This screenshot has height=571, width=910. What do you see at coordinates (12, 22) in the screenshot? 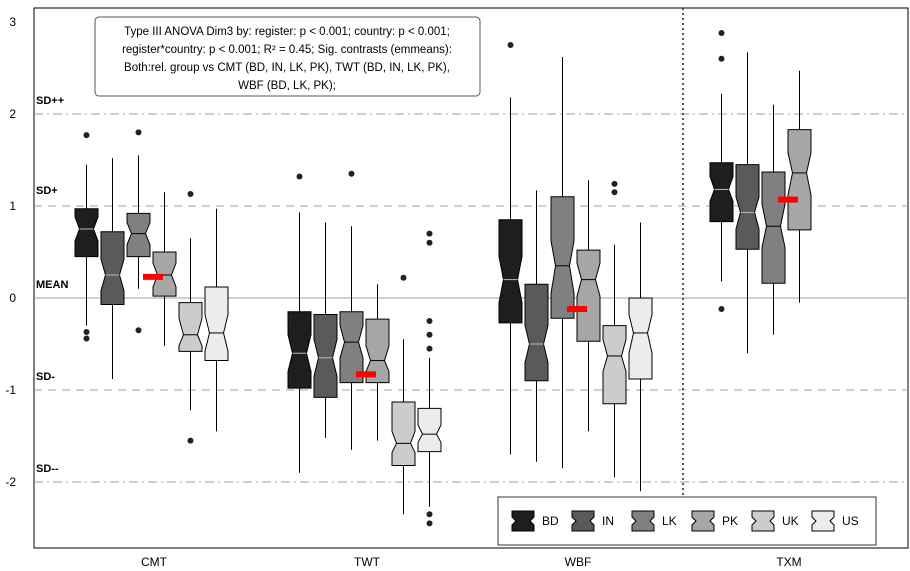
I see `y-tick-label: 3` at bounding box center [12, 22].